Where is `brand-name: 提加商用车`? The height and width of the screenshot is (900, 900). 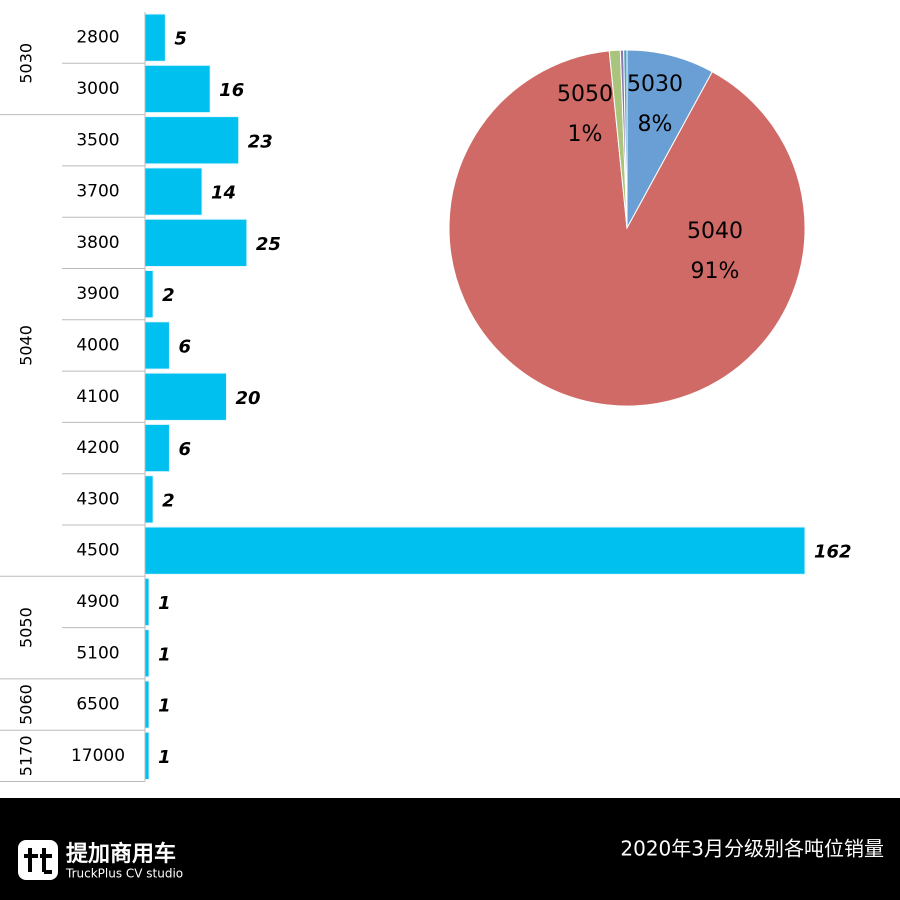
brand-name: 提加商用车 is located at coordinates (121, 854).